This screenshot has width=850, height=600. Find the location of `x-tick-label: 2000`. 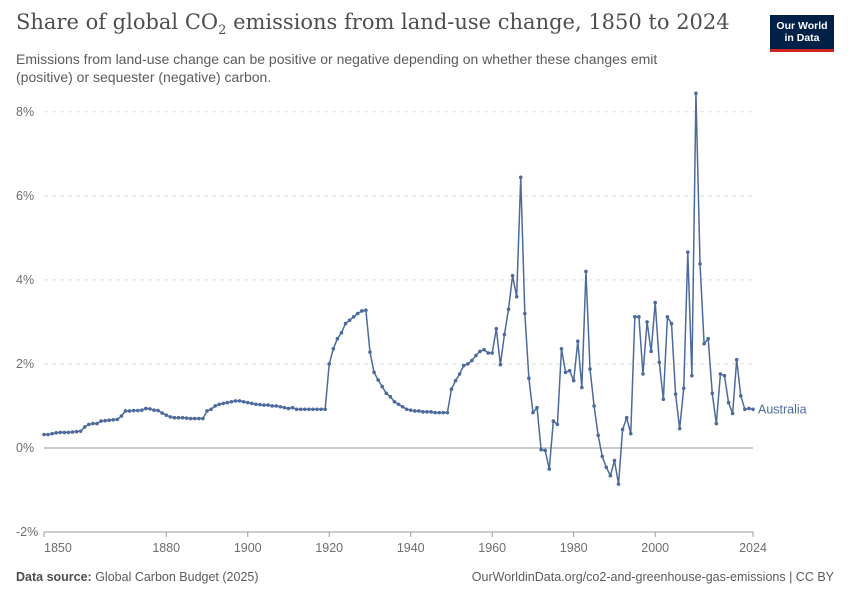

x-tick-label: 2000 is located at coordinates (655, 548).